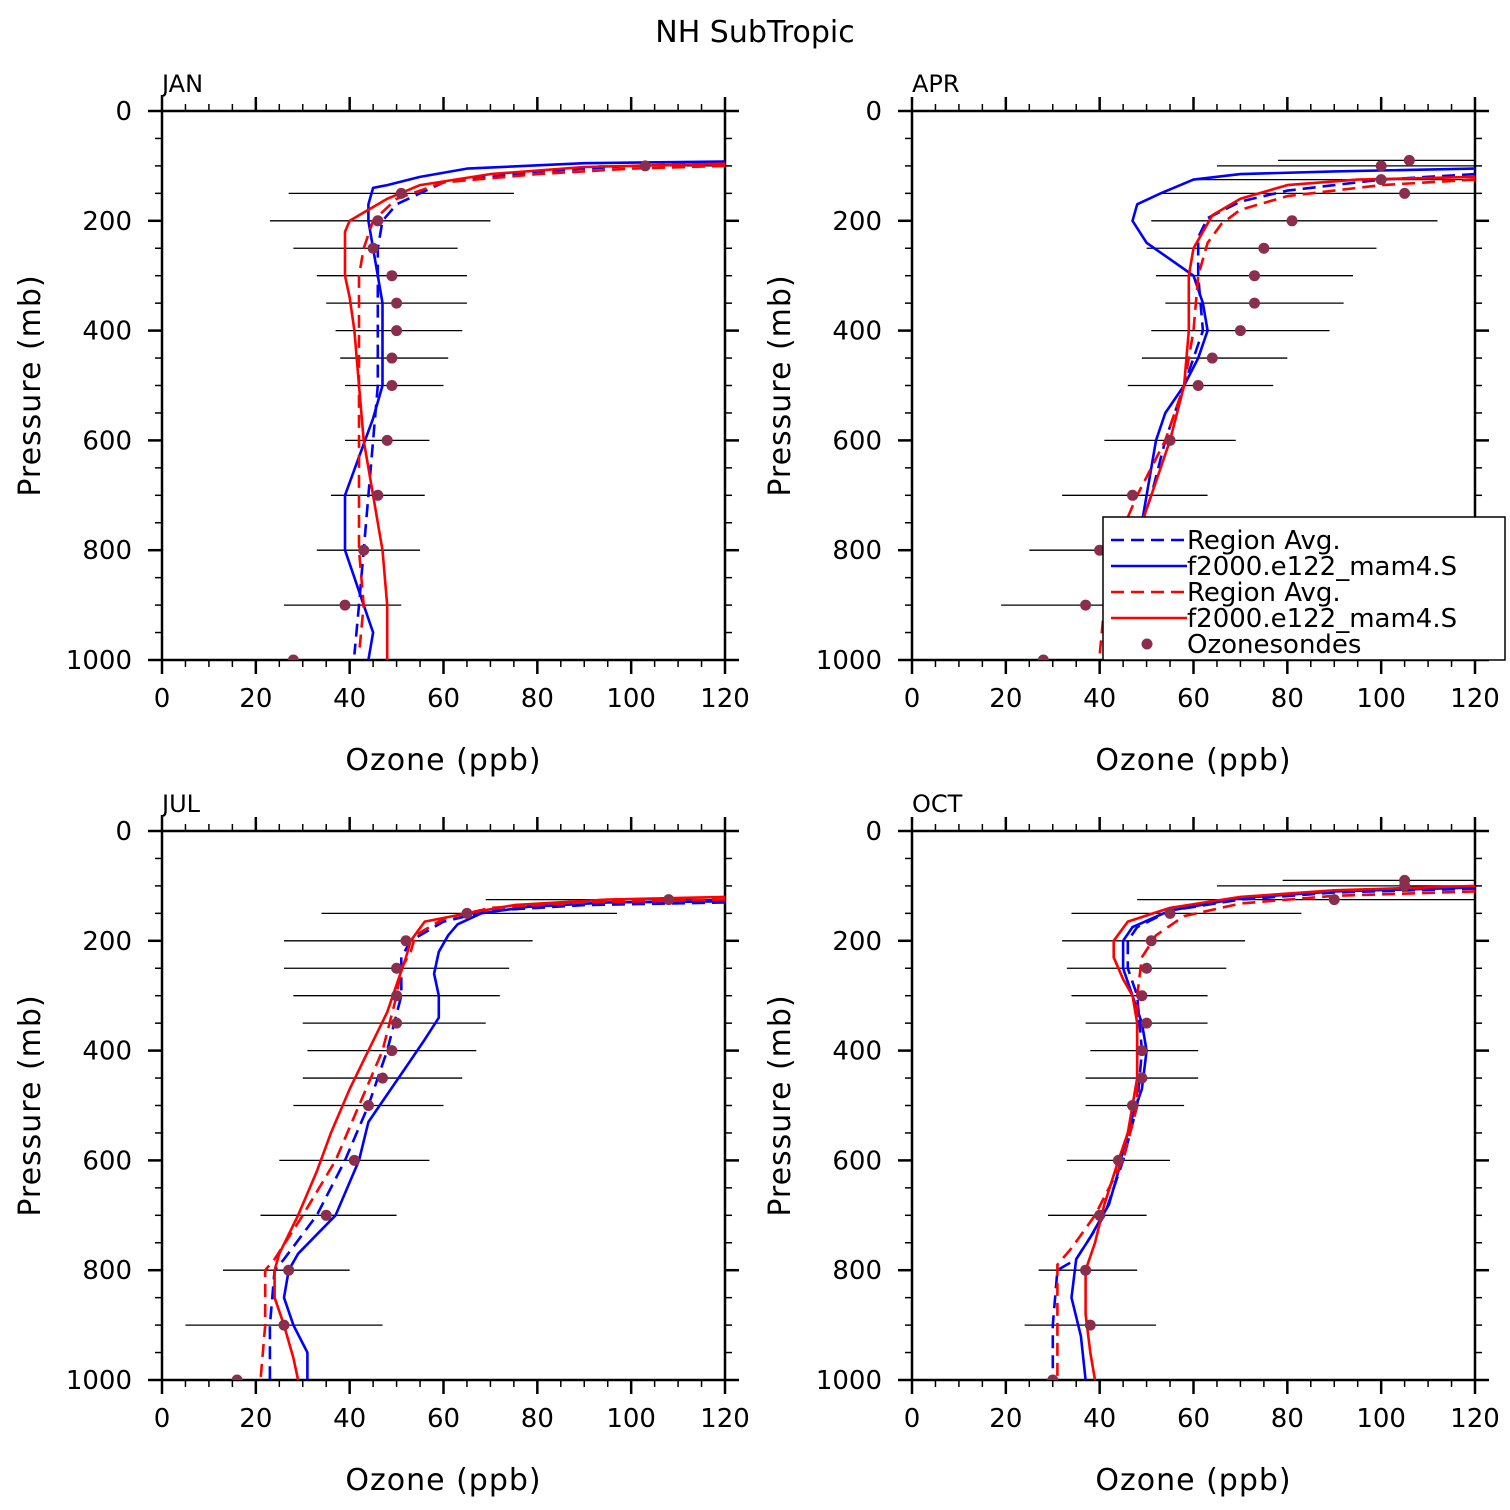 The image size is (1510, 1510). I want to click on panel-label: OCT, so click(937, 804).